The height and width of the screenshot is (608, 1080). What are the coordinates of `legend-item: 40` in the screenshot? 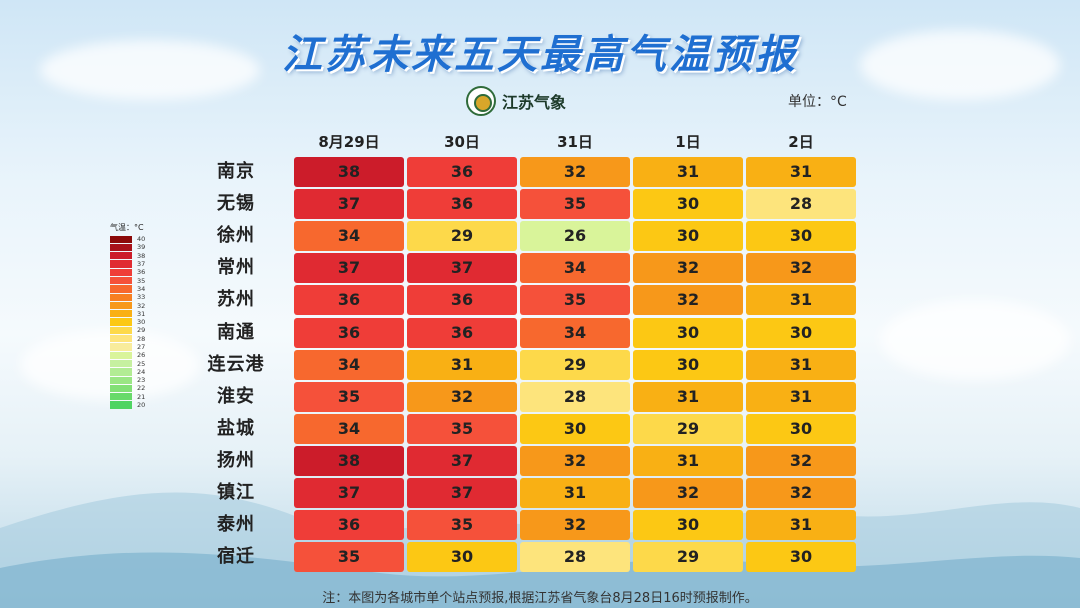 It's located at (127, 239).